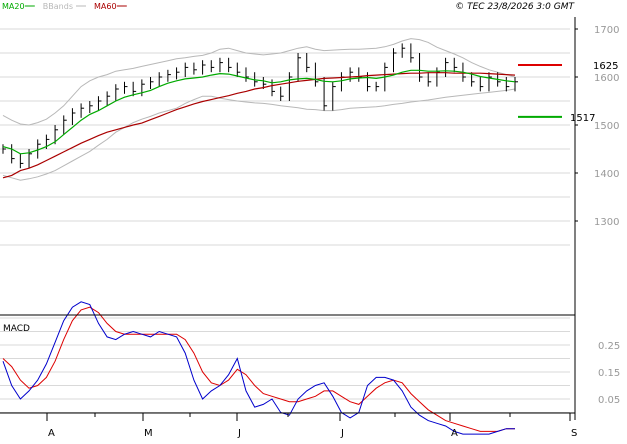 This screenshot has height=444, width=627. What do you see at coordinates (13, 6) in the screenshot?
I see `legend-ma20: MA20` at bounding box center [13, 6].